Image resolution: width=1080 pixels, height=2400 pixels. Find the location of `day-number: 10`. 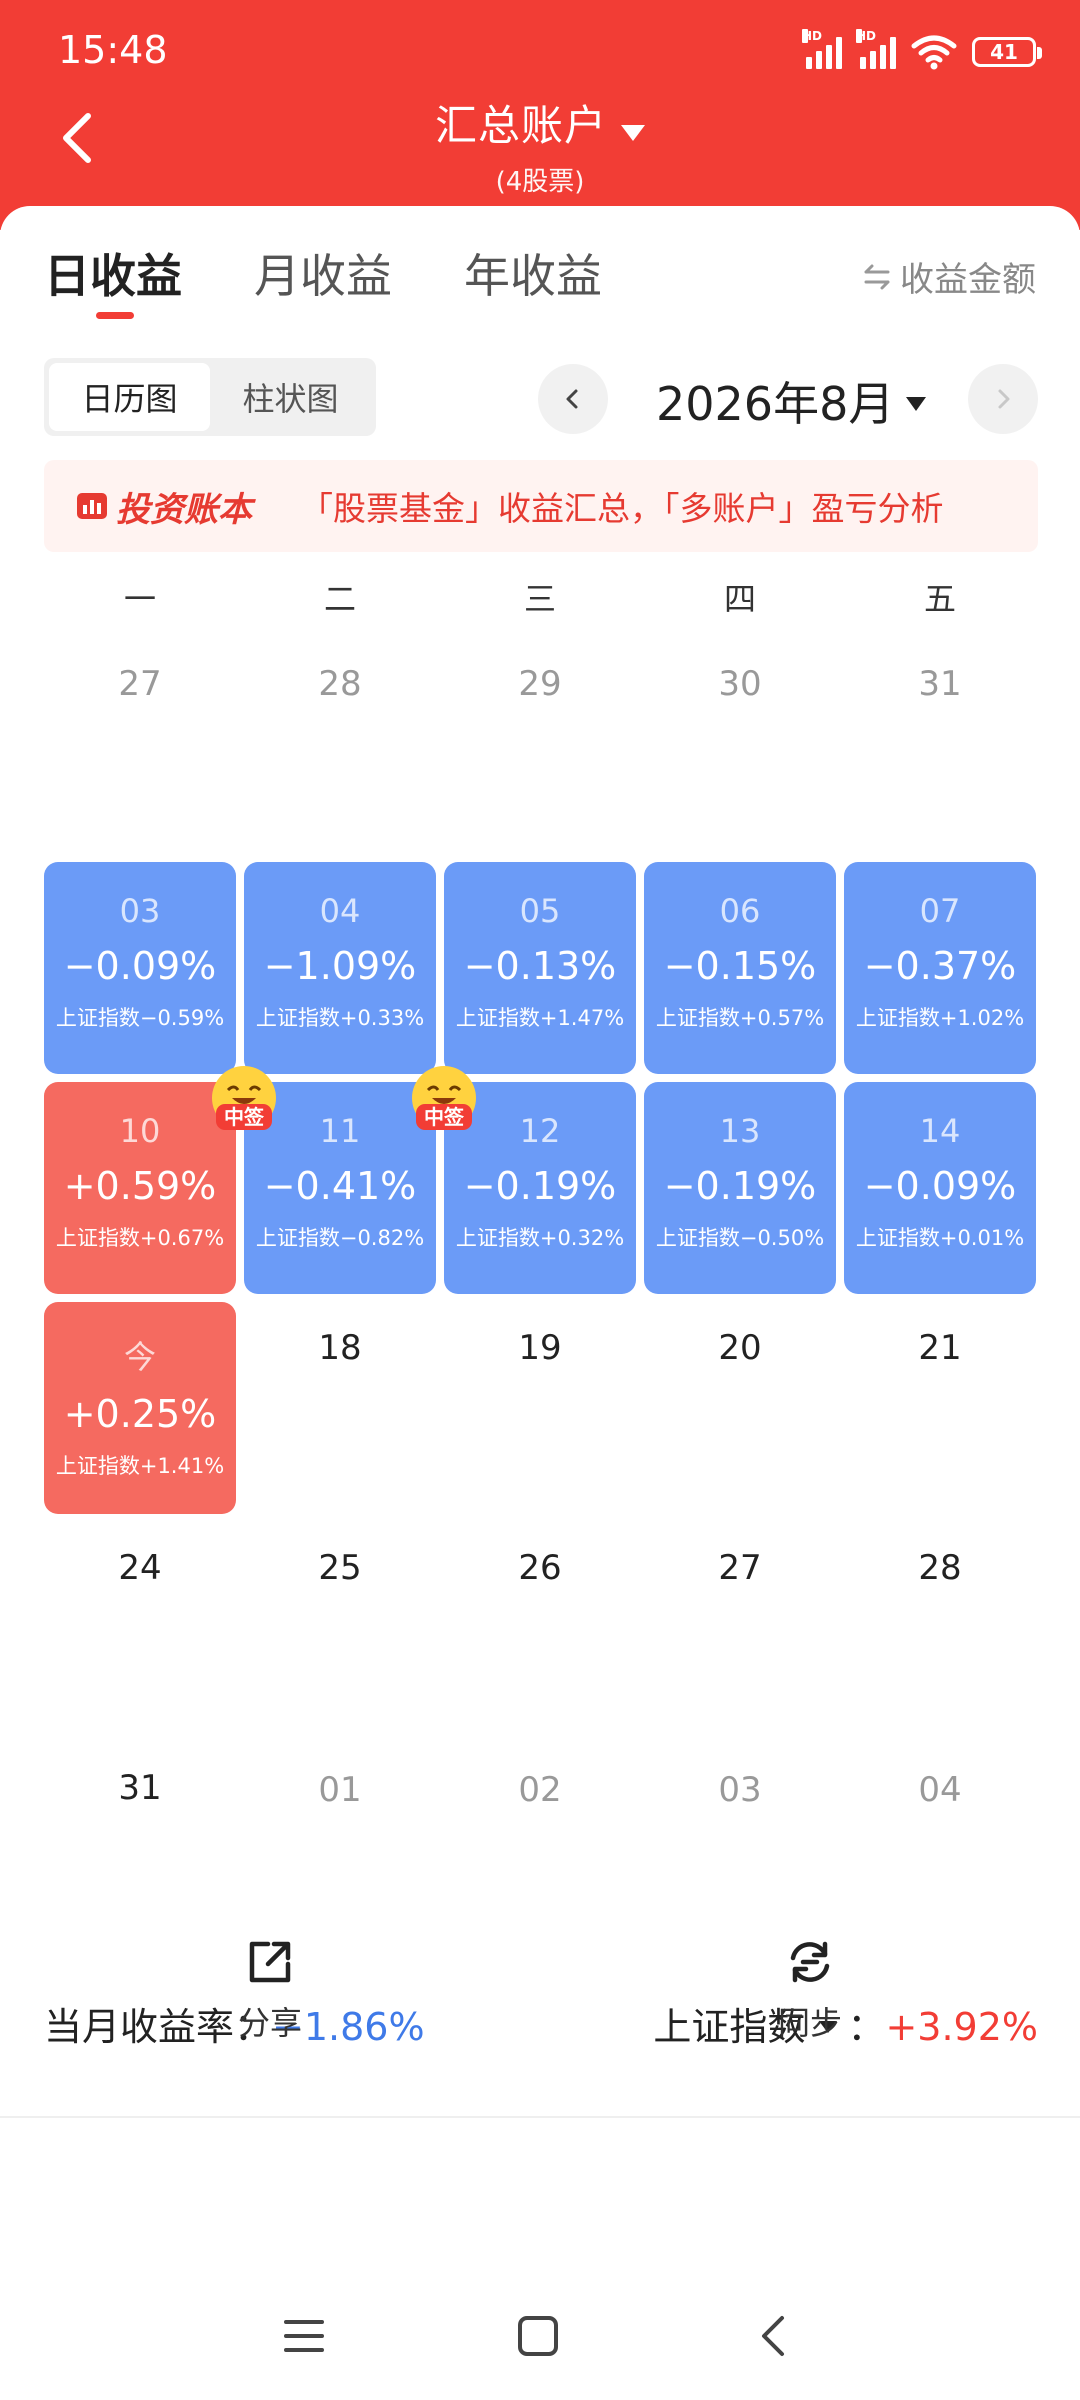

day-number: 10 is located at coordinates (140, 1131).